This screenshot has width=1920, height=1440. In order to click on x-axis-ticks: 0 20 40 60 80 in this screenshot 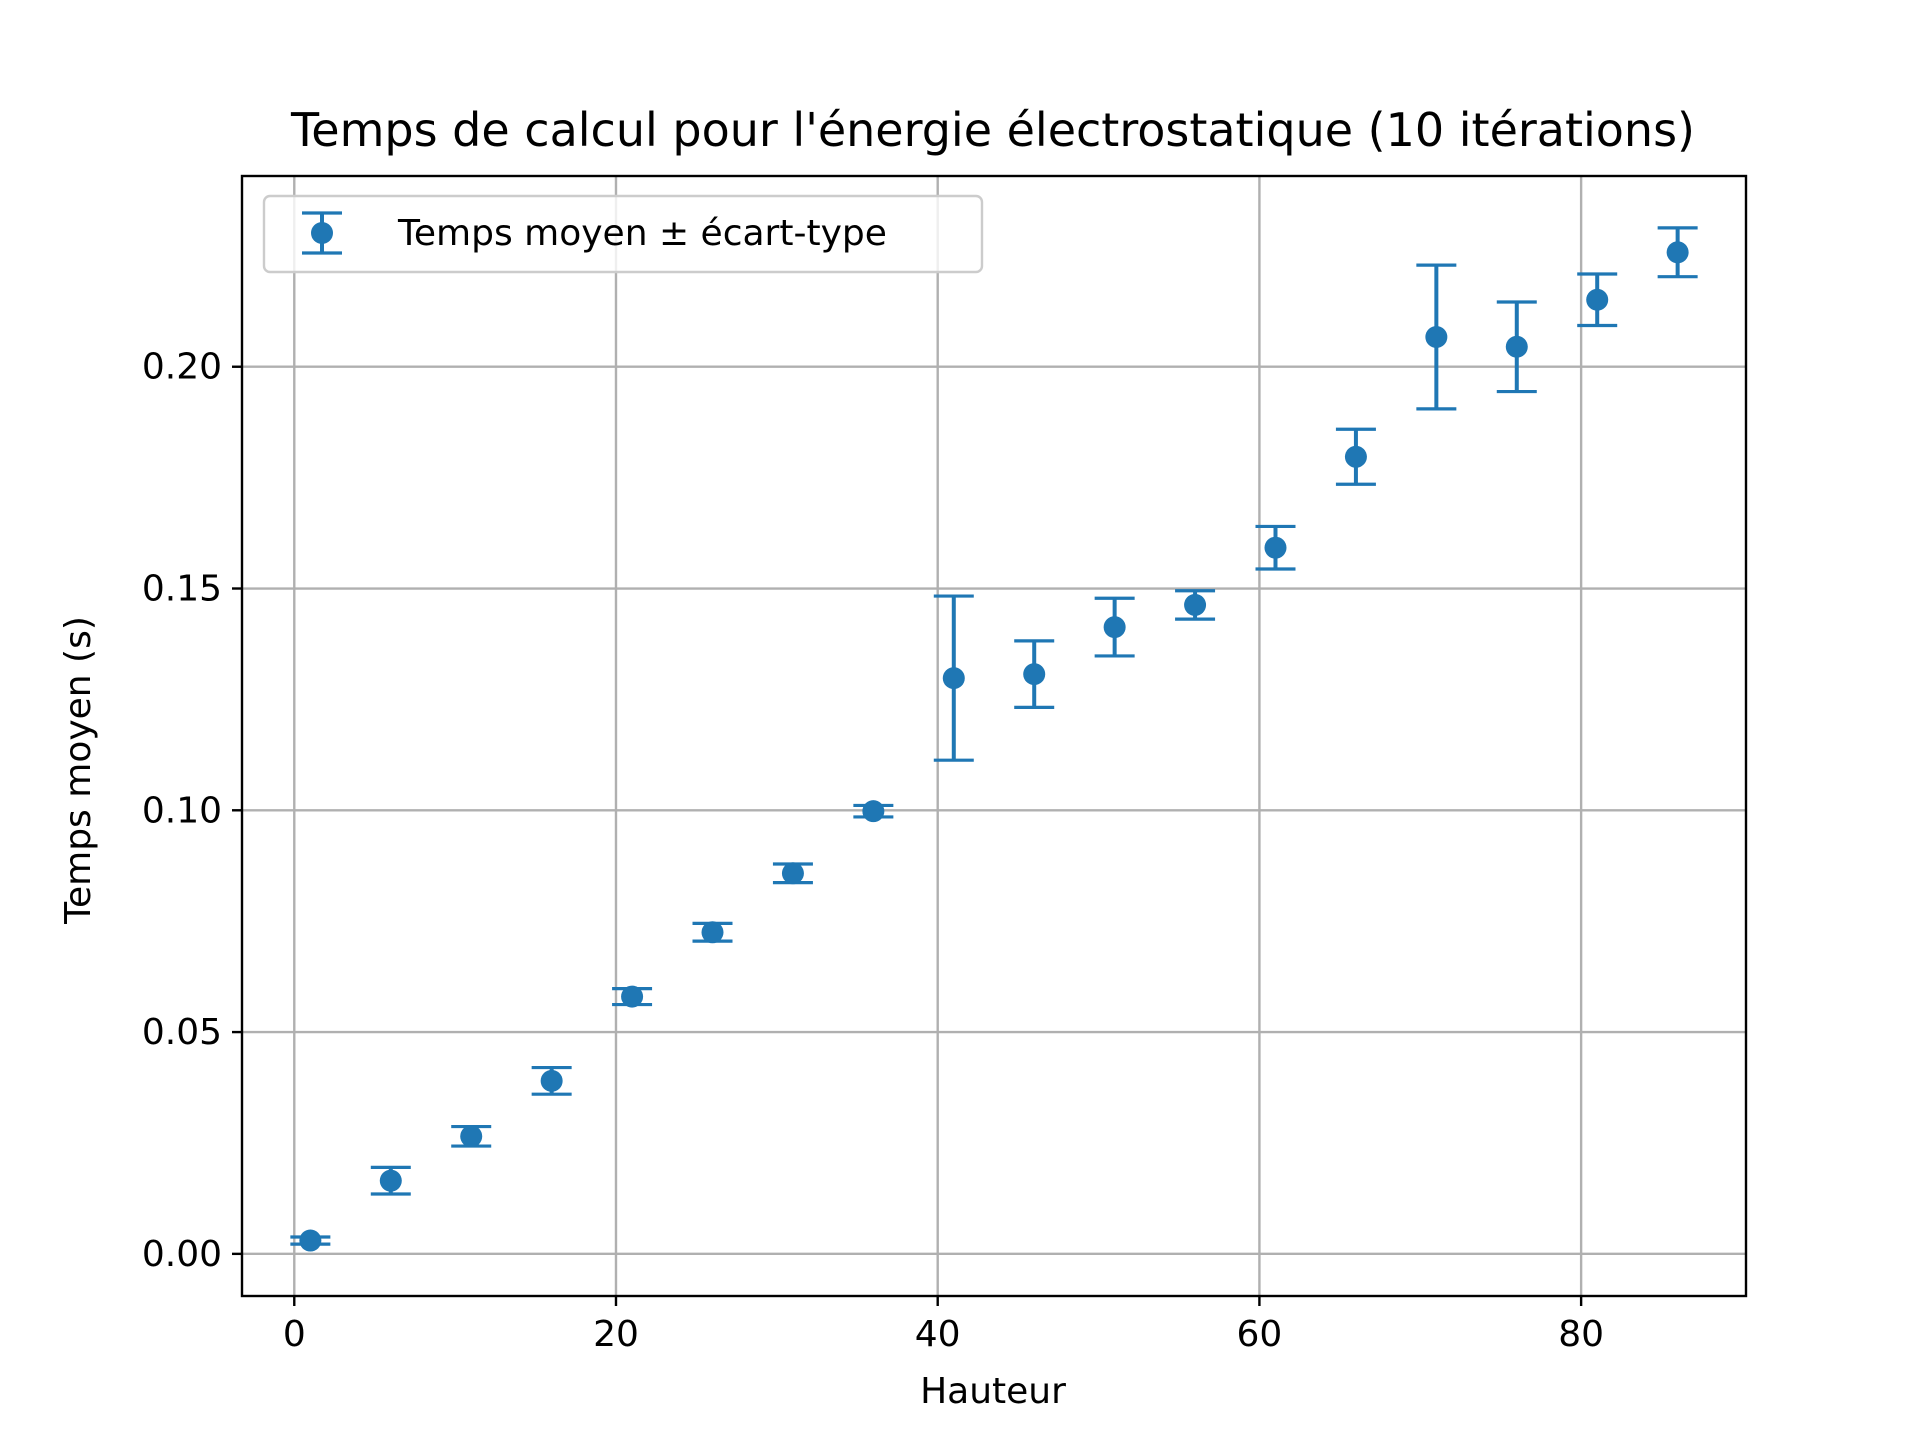, I will do `click(943, 1325)`.